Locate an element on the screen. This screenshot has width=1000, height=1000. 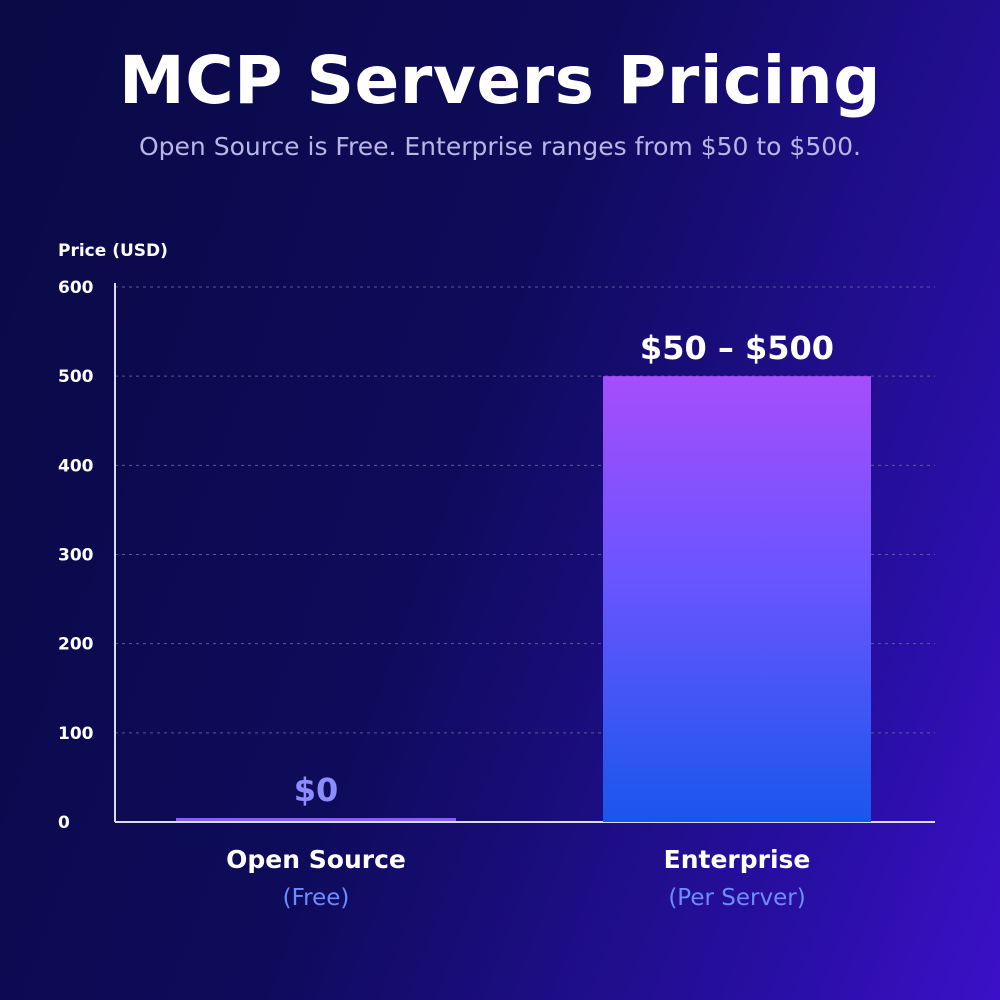
y-tick-label: 0 is located at coordinates (64, 823).